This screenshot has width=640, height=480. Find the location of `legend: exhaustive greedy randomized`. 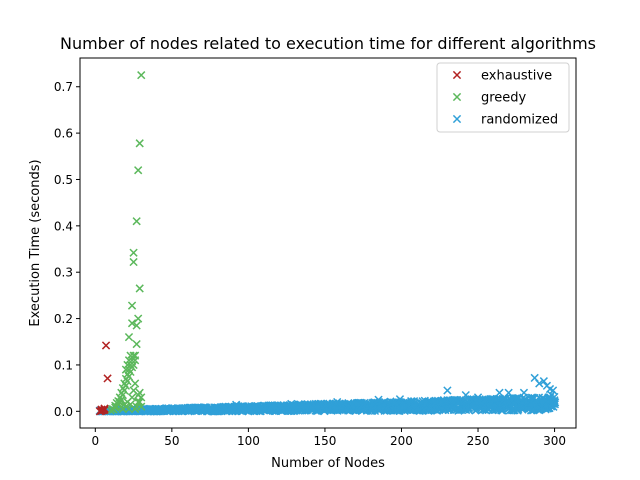

legend: exhaustive greedy randomized is located at coordinates (503, 97).